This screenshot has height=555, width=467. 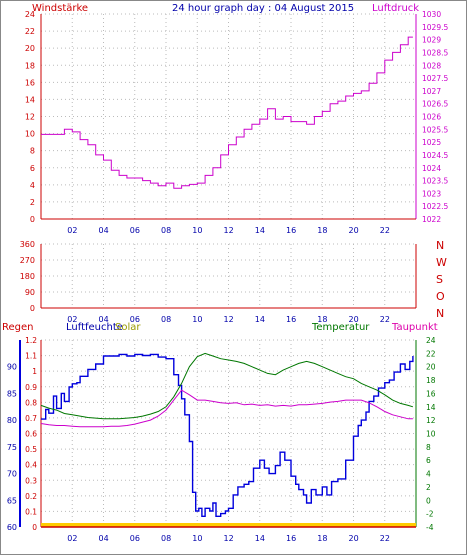 What do you see at coordinates (30, 82) in the screenshot?
I see `windstaerke-tick-label: 16` at bounding box center [30, 82].